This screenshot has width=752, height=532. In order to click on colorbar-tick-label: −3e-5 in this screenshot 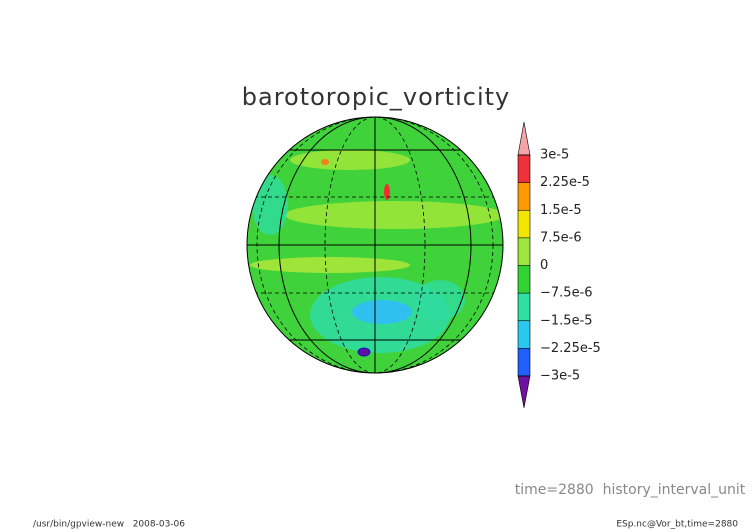, I will do `click(560, 376)`.